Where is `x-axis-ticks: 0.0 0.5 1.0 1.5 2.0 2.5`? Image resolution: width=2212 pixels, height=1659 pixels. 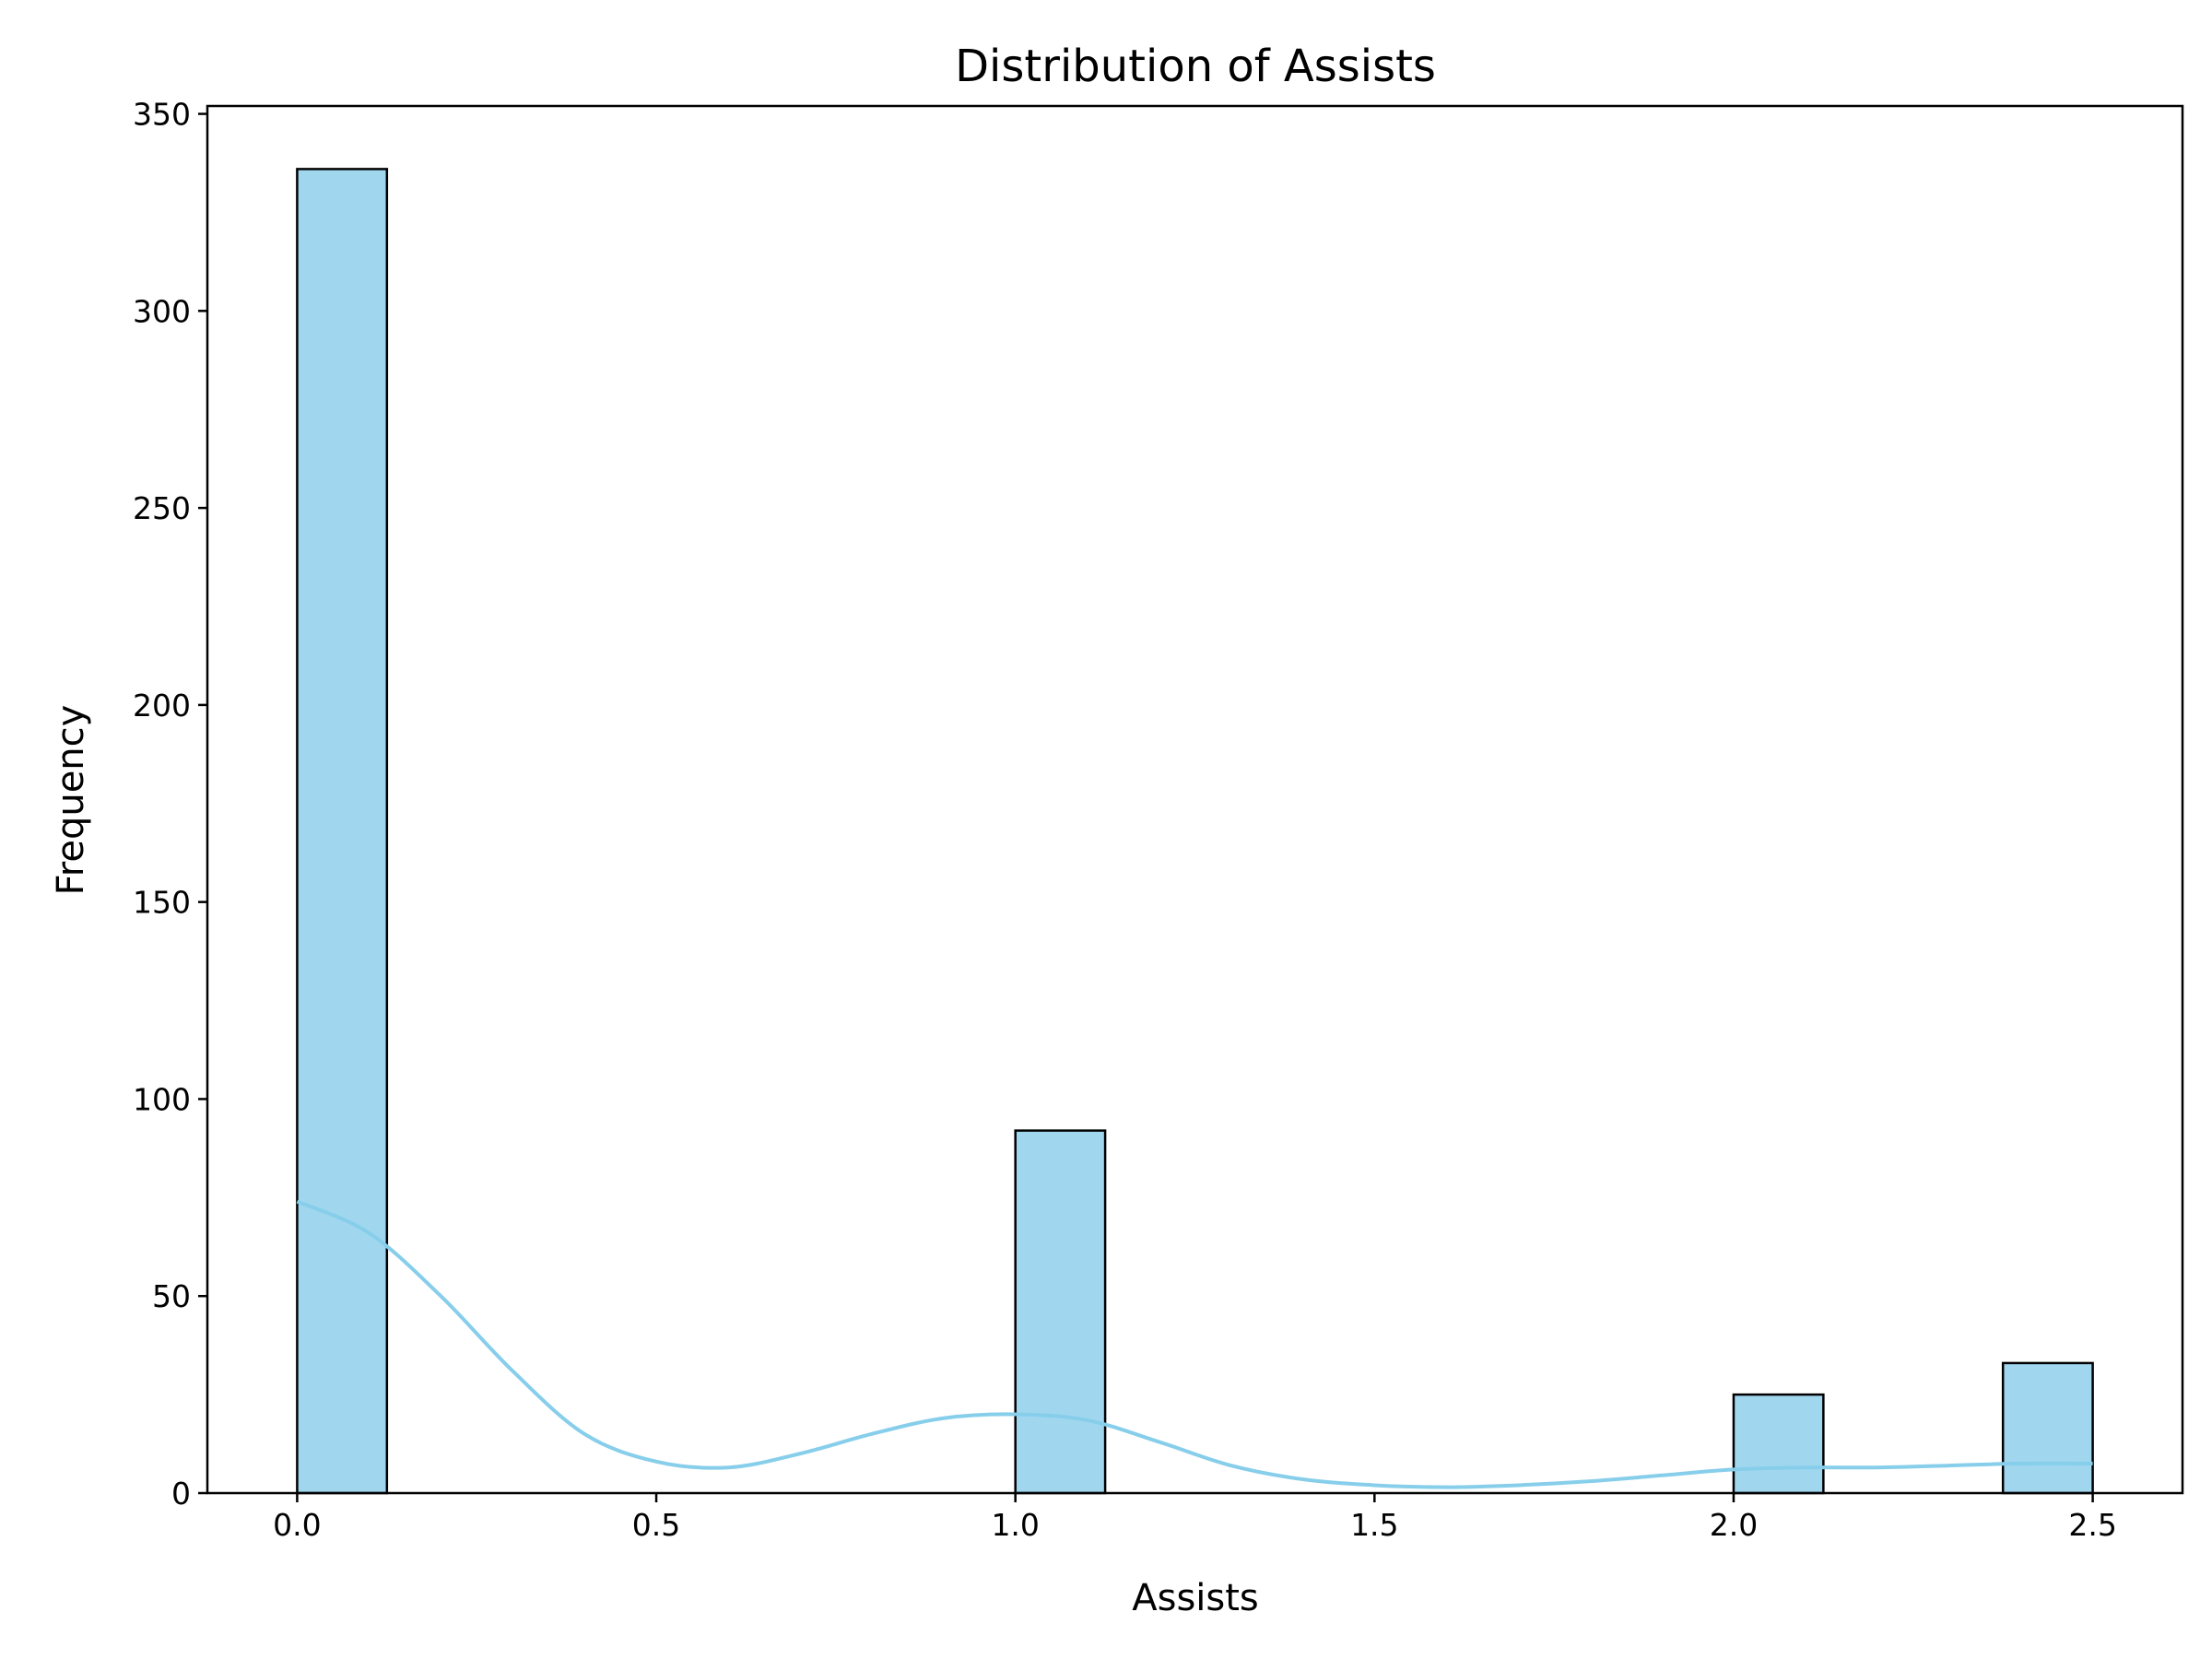 x-axis-ticks: 0.0 0.5 1.0 1.5 2.0 2.5 is located at coordinates (1195, 1518).